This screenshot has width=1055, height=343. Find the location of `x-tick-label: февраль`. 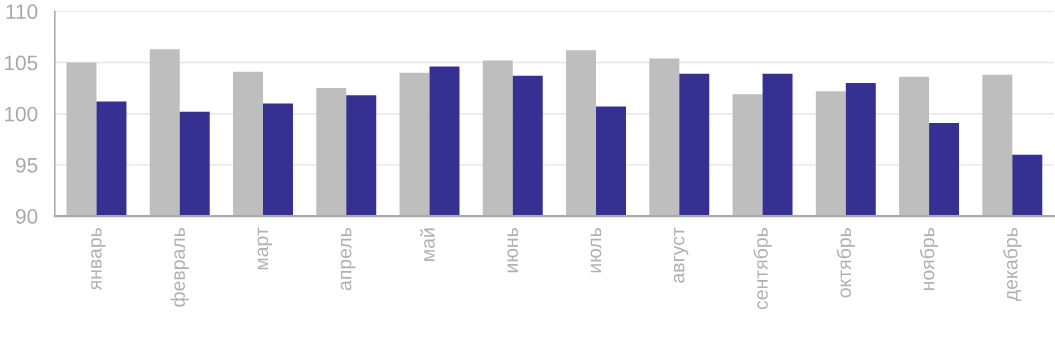

x-tick-label: февраль is located at coordinates (179, 267).